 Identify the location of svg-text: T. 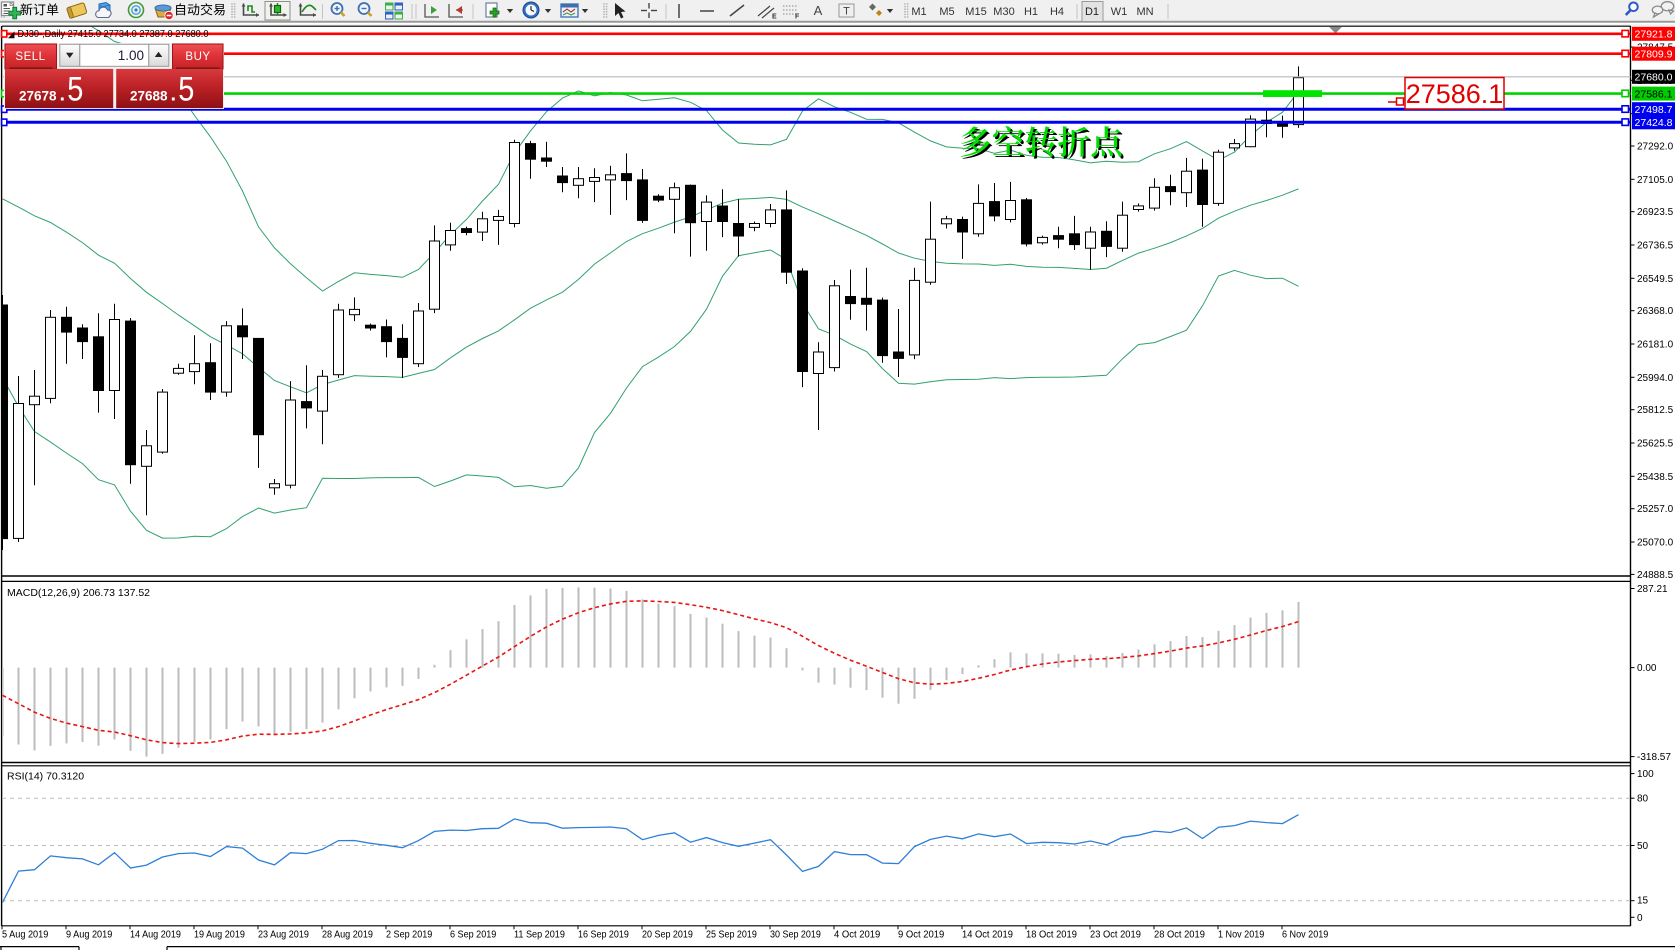
(846, 12).